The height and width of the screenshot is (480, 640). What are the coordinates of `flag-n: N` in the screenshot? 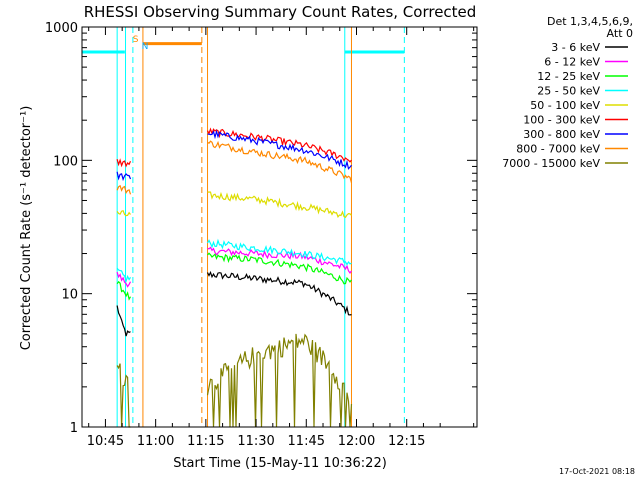 It's located at (145, 47).